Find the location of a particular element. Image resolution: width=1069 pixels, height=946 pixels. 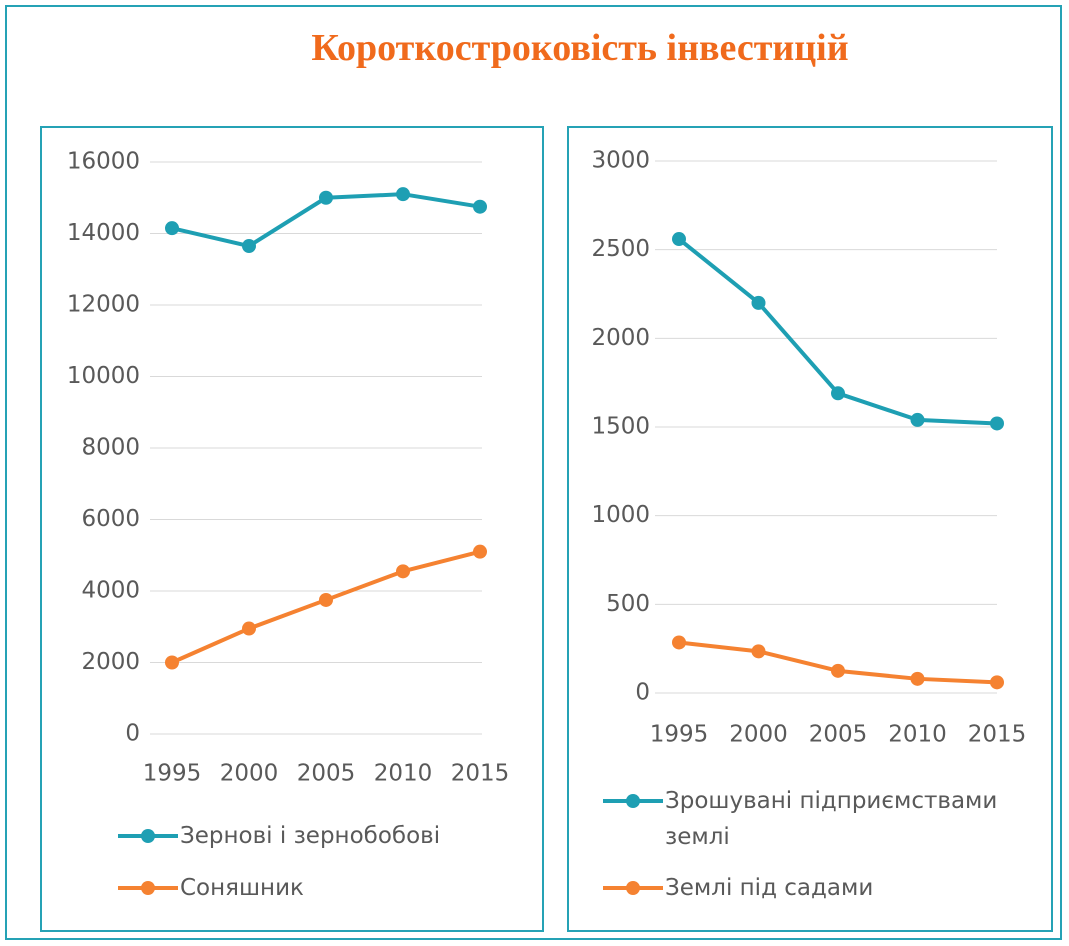

series-line is located at coordinates (326, 607).